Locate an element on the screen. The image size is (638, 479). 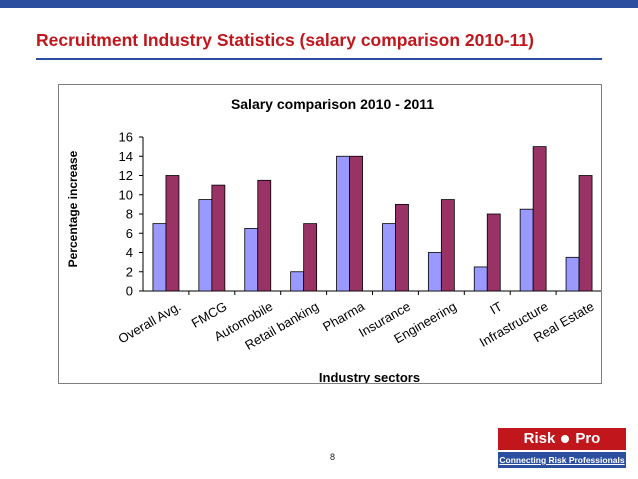
bar-series2-fmcg is located at coordinates (218, 238).